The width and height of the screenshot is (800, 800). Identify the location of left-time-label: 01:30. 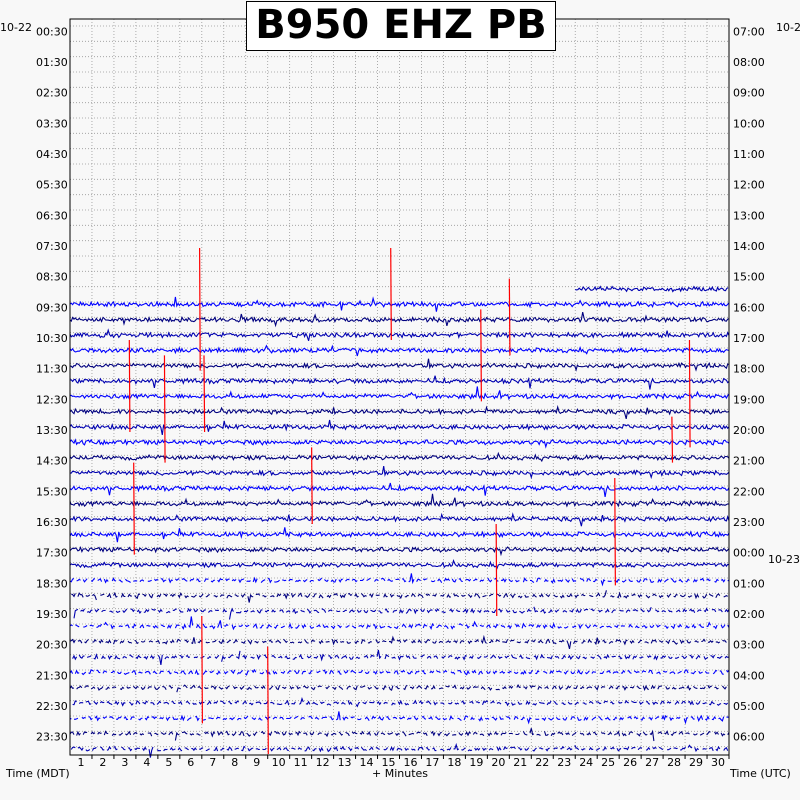
(52, 62).